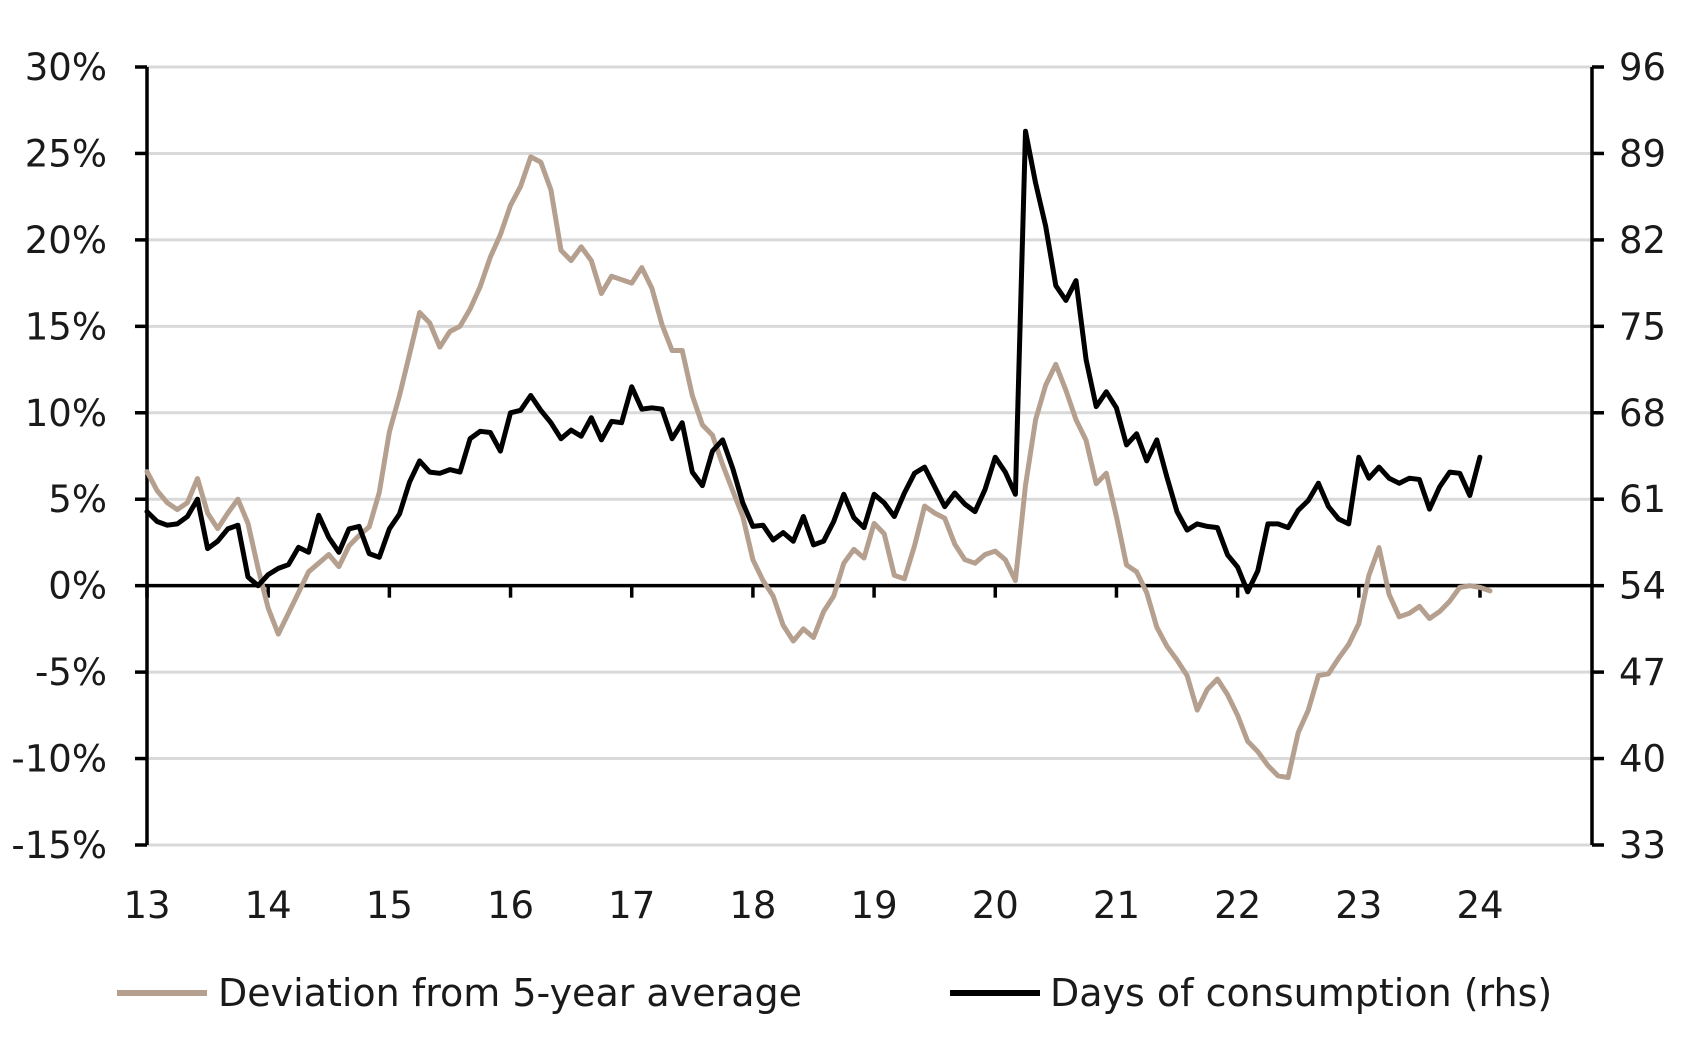  Describe the element at coordinates (268, 905) in the screenshot. I see `x-axis-tick-label: 14` at that location.